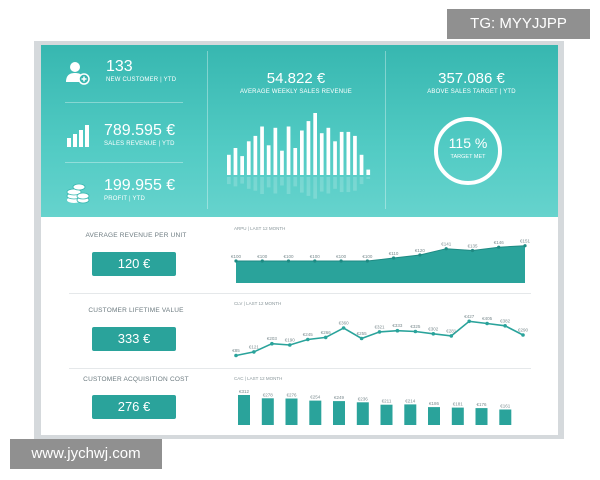  I want to click on arpu-data-label: €100, so click(315, 256).